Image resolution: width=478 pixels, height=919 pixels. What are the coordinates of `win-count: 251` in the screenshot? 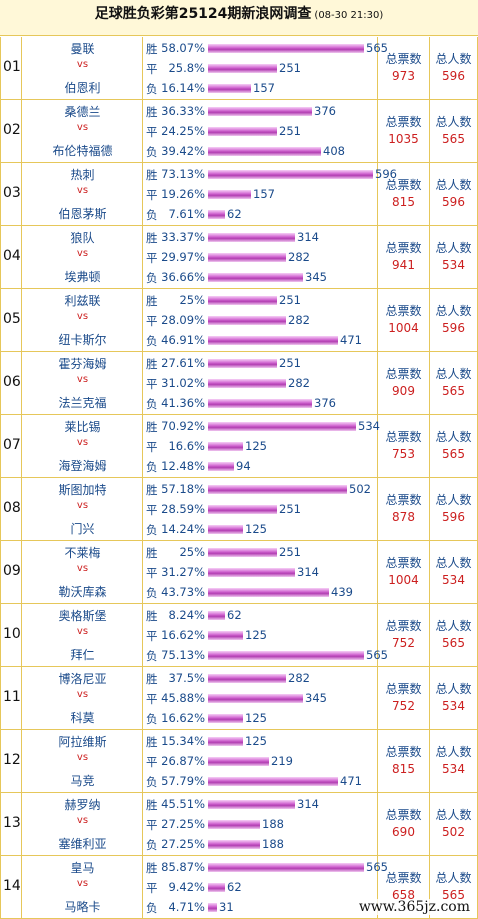 It's located at (290, 363).